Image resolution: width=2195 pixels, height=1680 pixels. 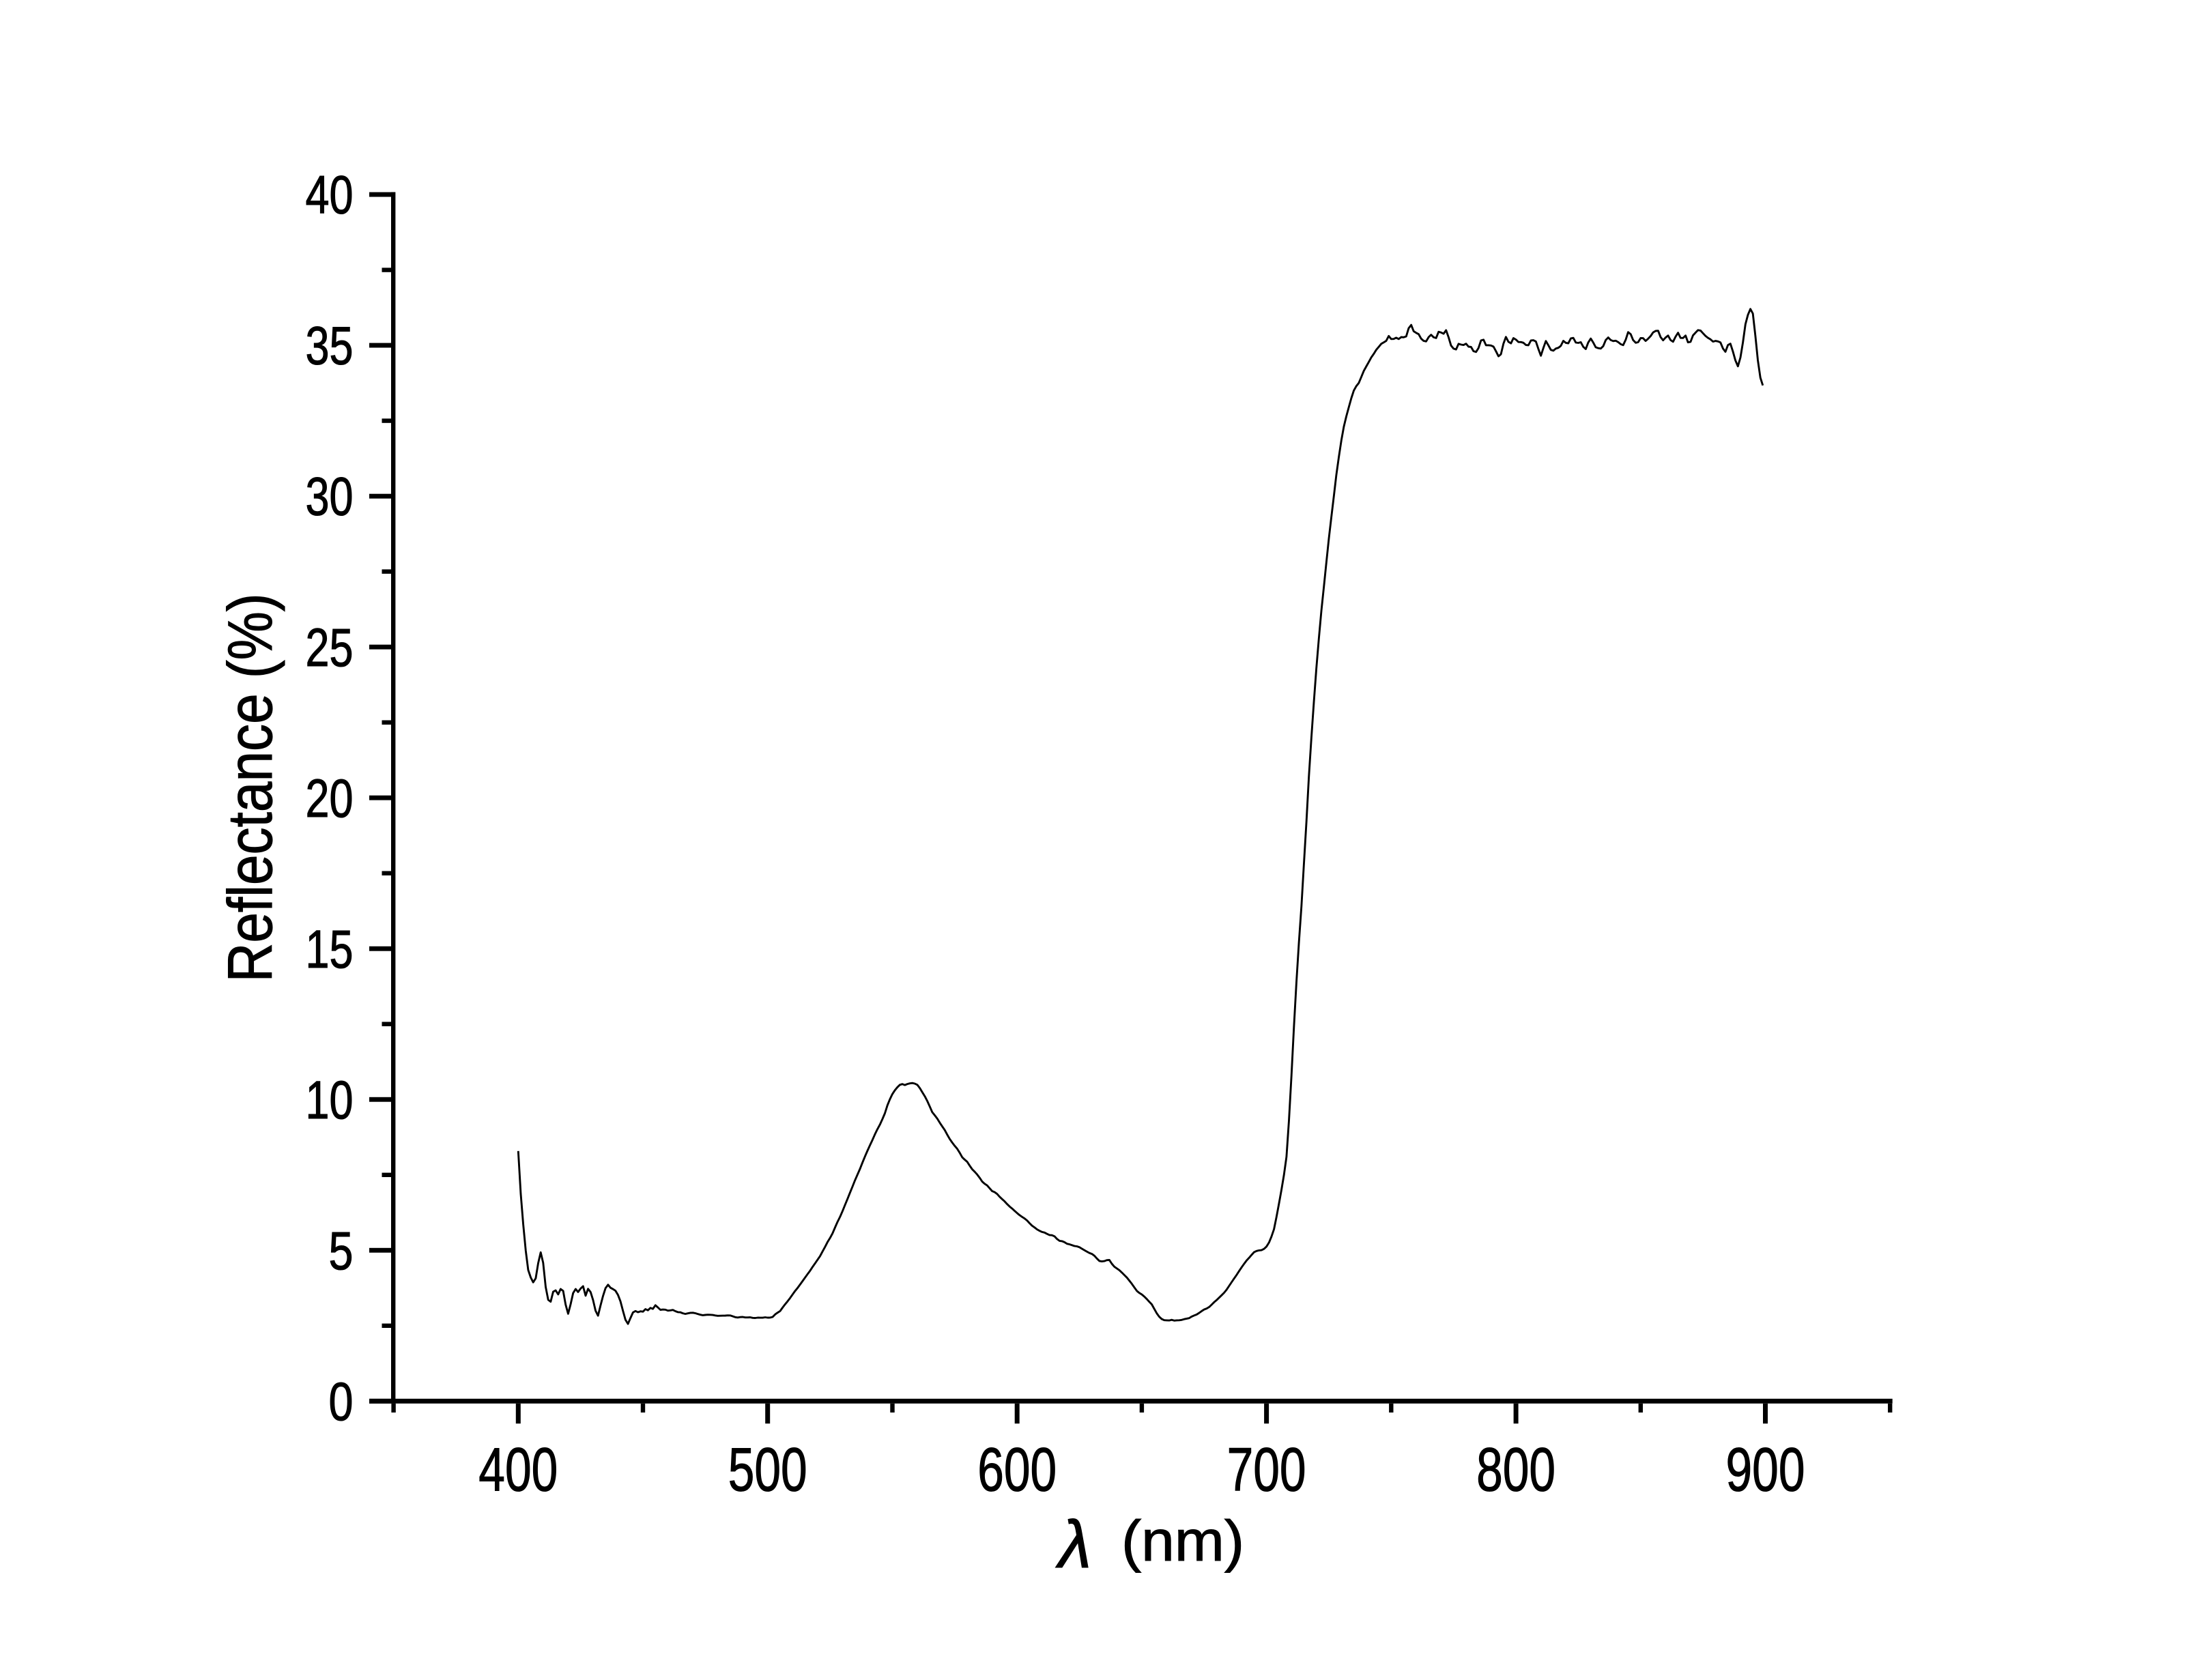 I want to click on svg-text: 900, so click(x=1766, y=1470).